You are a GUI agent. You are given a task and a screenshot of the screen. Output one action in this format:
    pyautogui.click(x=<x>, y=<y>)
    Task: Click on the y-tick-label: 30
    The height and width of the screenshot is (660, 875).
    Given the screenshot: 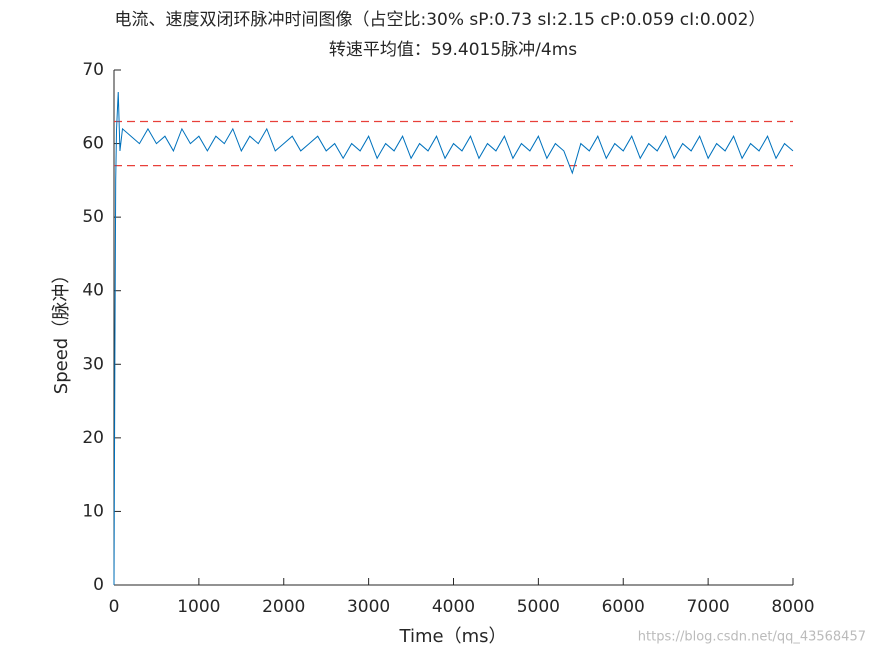 What is the action you would take?
    pyautogui.click(x=93, y=364)
    